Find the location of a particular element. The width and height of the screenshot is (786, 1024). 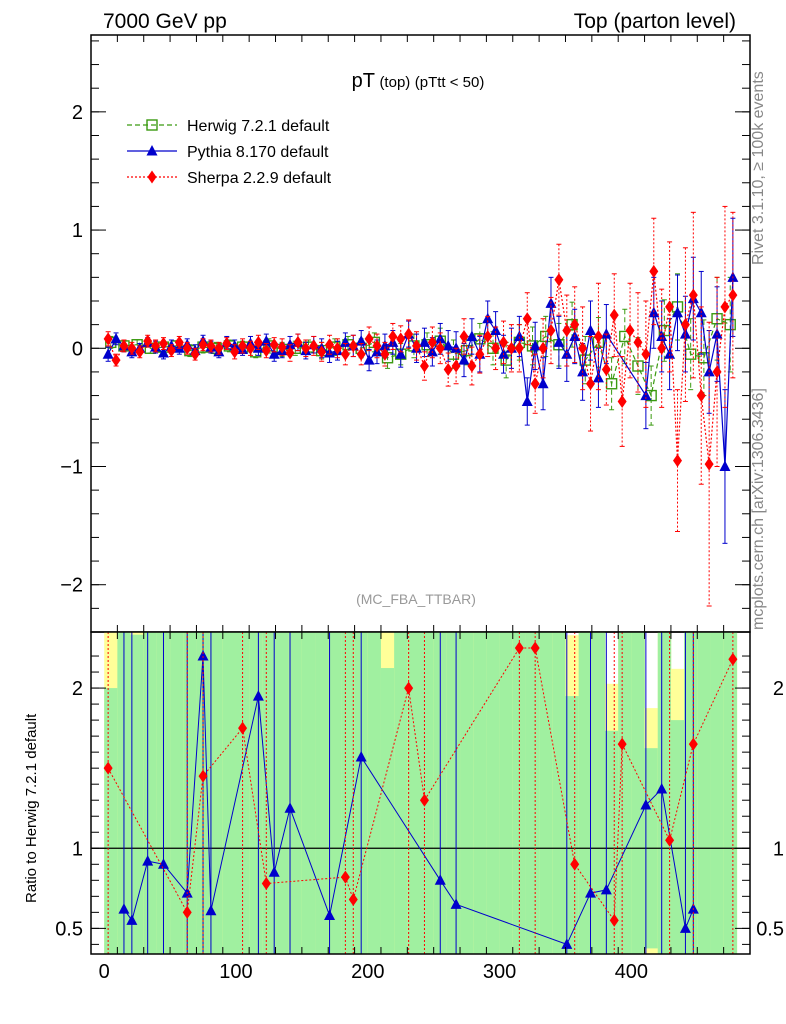

legend-marker is located at coordinates (152, 177).